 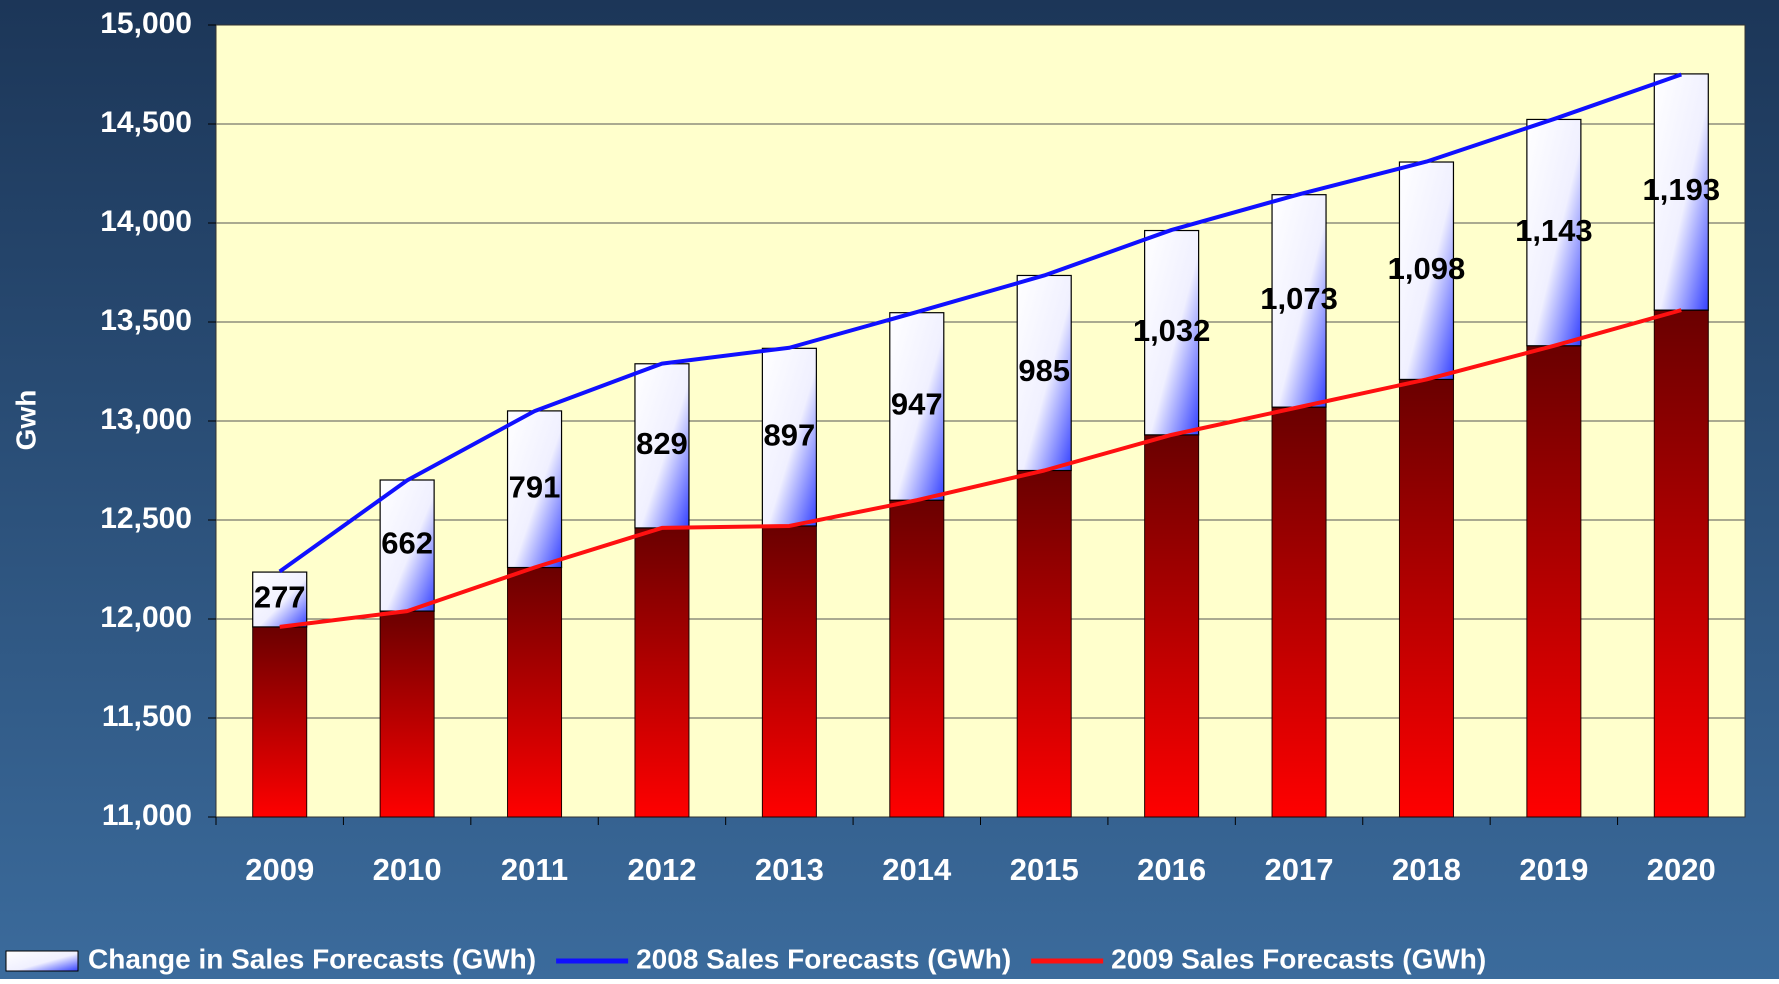 What do you see at coordinates (146, 122) in the screenshot?
I see `y-tick-label: 14,500` at bounding box center [146, 122].